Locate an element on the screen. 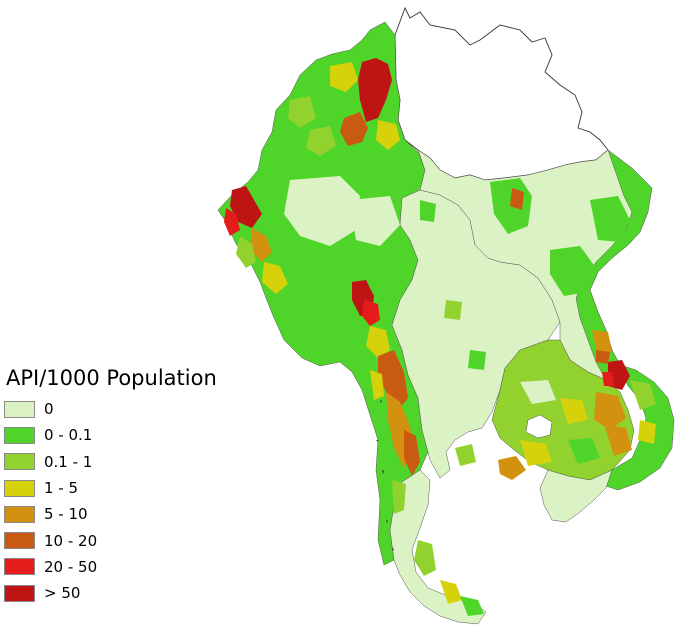 The width and height of the screenshot is (685, 629). high-incidence-north is located at coordinates (375, 90).